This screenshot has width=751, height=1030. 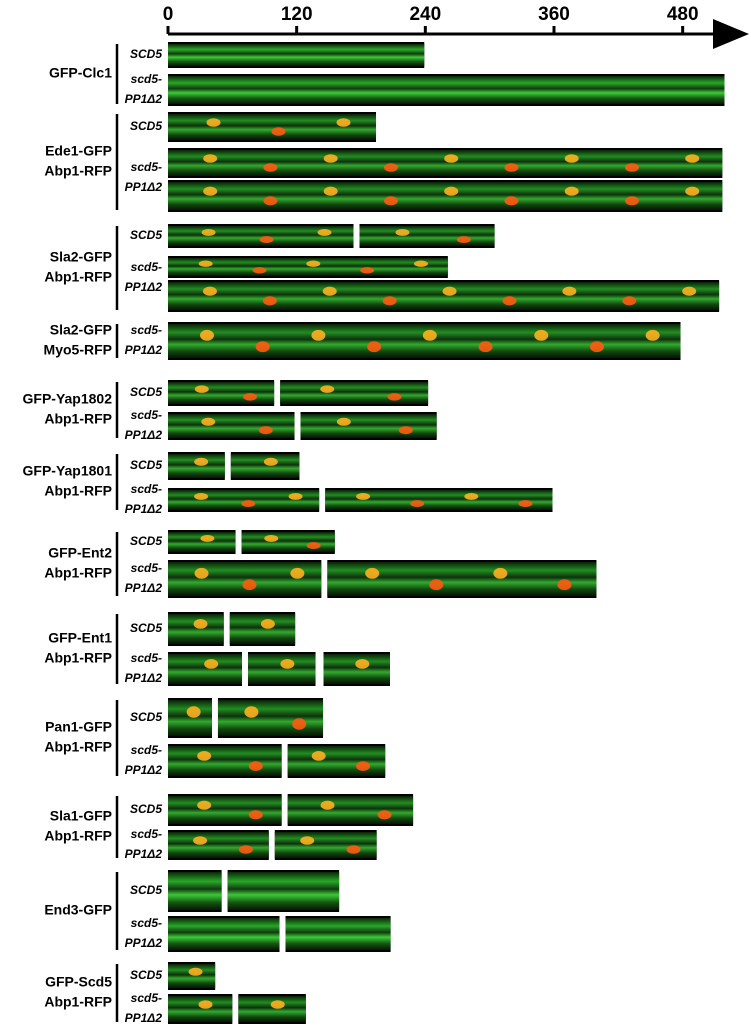 What do you see at coordinates (168, 14) in the screenshot?
I see `tick-label: 0` at bounding box center [168, 14].